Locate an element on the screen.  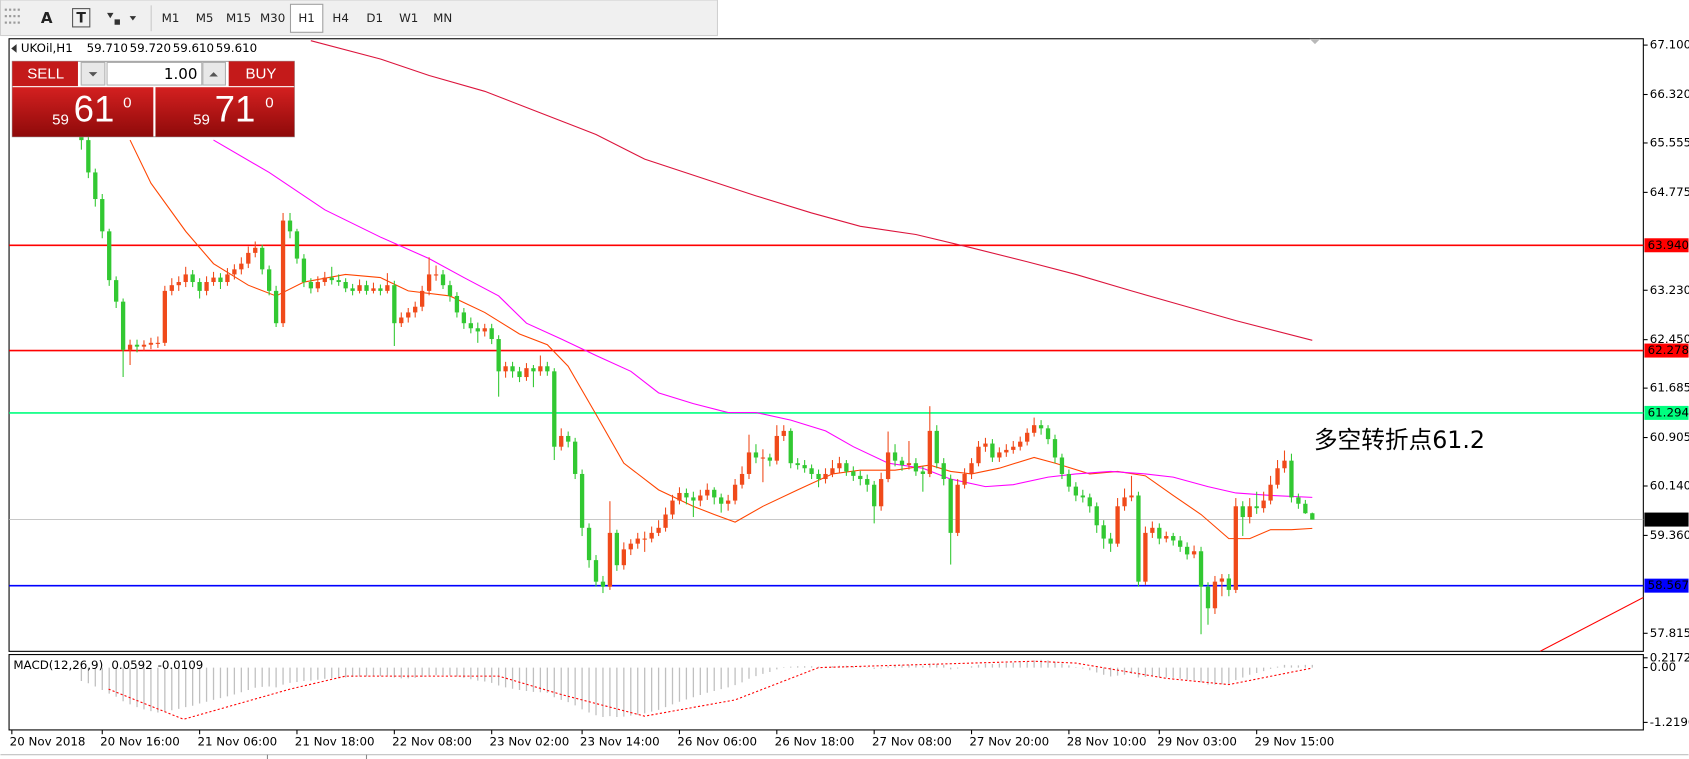
timeframe-button: M30 is located at coordinates (272, 18).